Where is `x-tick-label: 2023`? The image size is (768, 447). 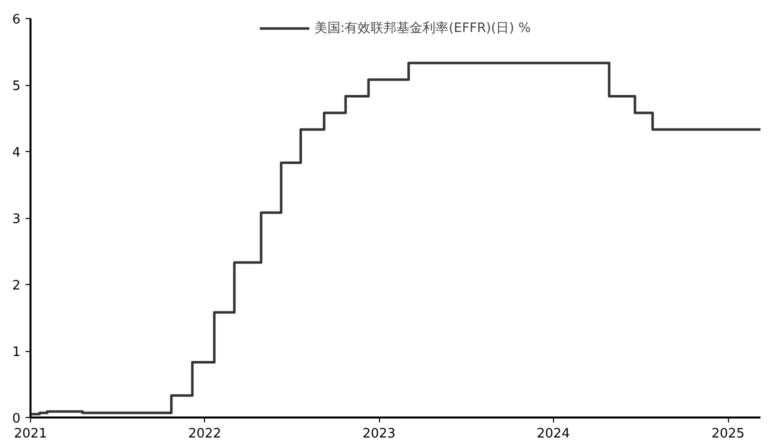 x-tick-label: 2023 is located at coordinates (379, 434).